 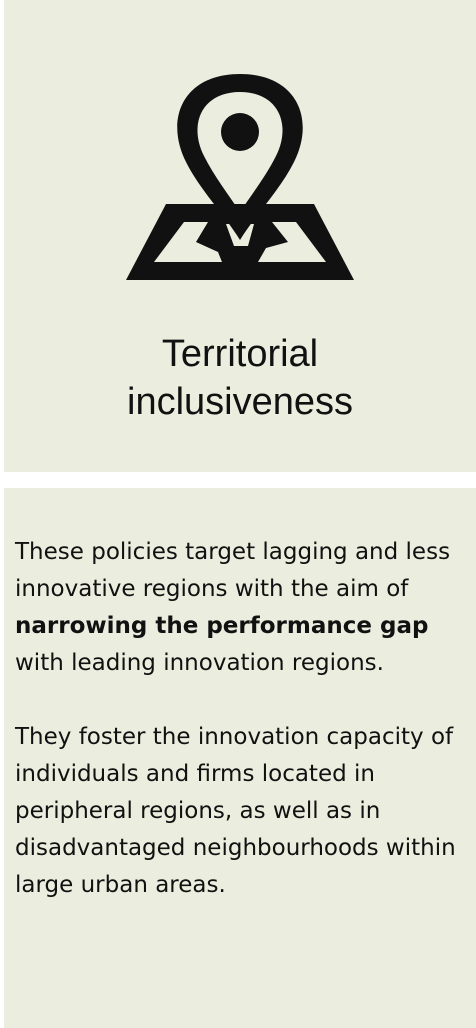 What do you see at coordinates (222, 626) in the screenshot?
I see `paragraph-1-bold: narrowing the performance gap` at bounding box center [222, 626].